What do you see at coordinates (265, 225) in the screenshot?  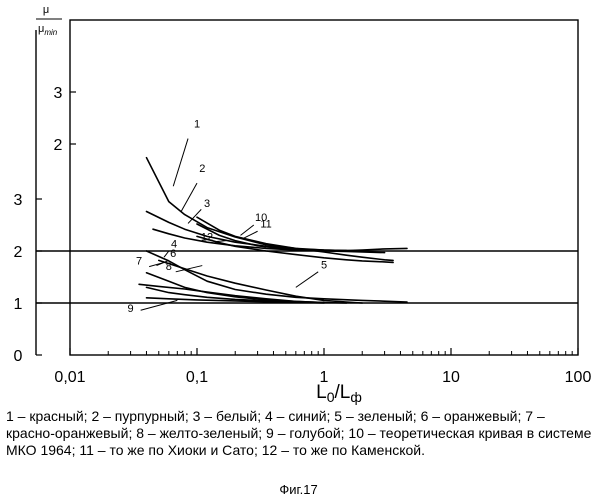 I see `series-label: 11` at bounding box center [265, 225].